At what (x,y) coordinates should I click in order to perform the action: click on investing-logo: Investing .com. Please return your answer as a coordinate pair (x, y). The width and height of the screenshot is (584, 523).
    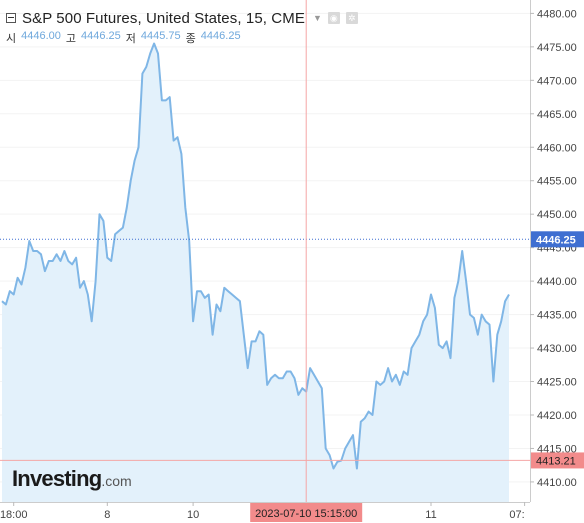
    Looking at the image, I should click on (72, 479).